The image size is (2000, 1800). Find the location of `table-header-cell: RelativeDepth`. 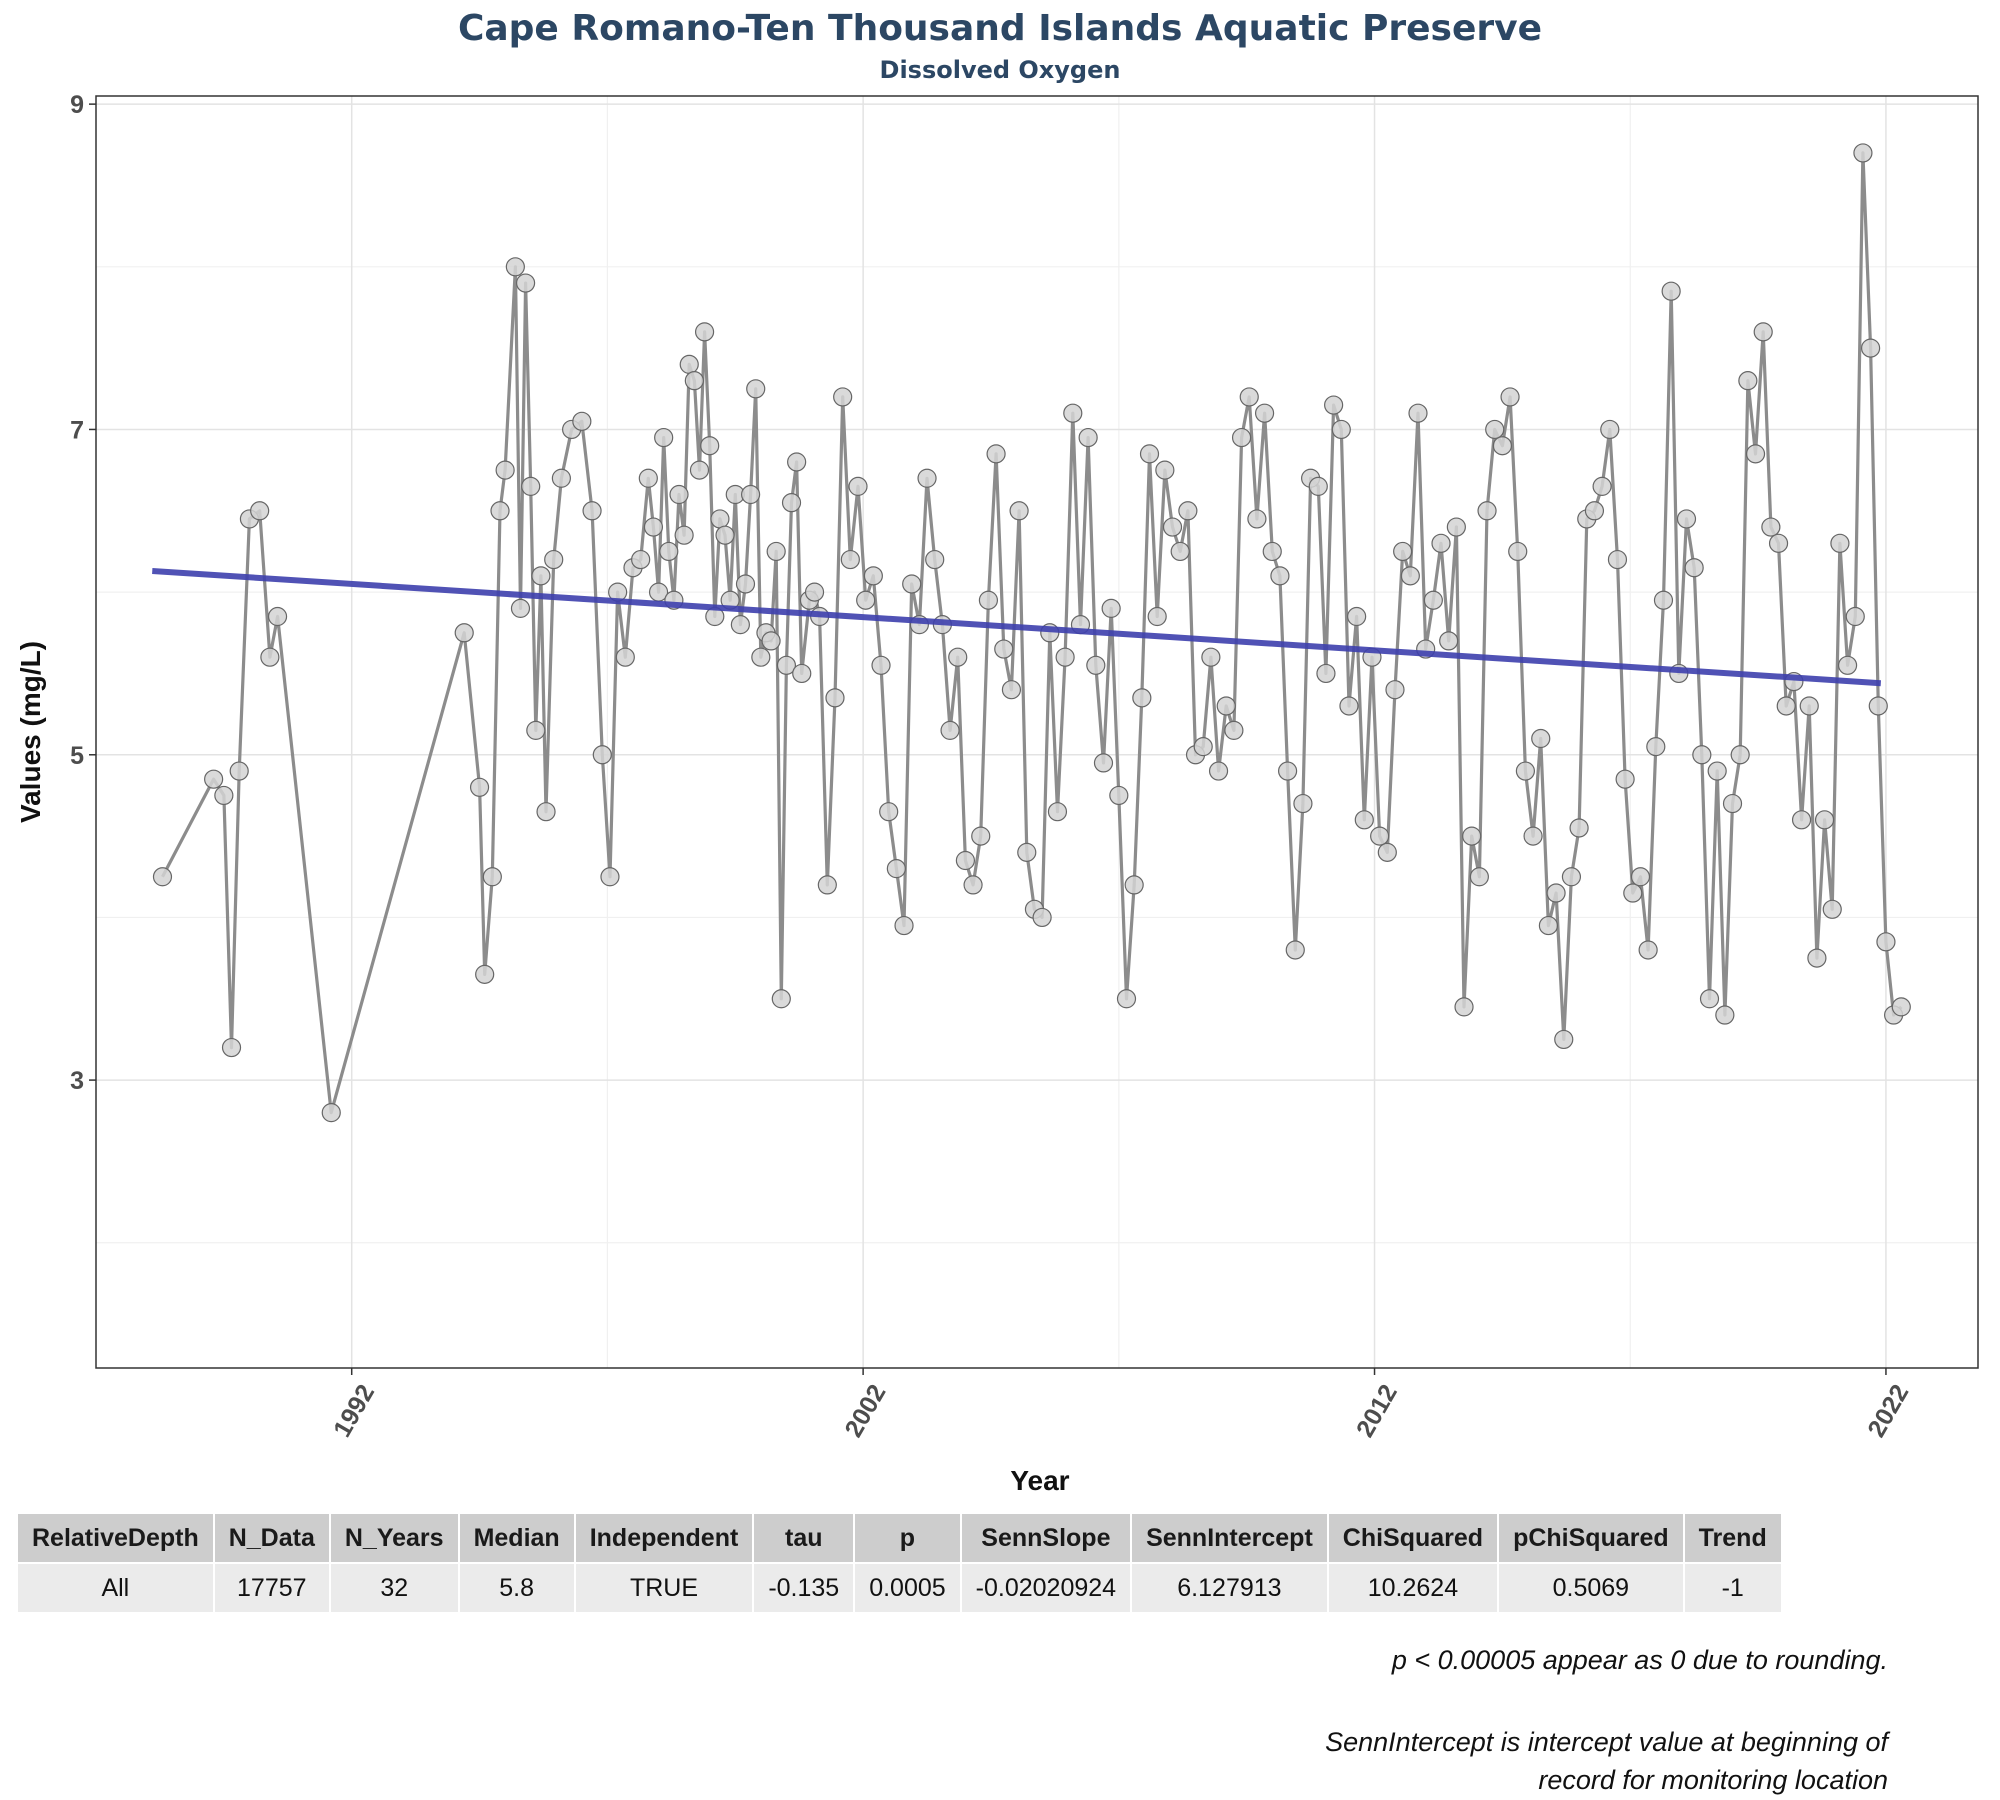

table-header-cell: RelativeDepth is located at coordinates (115, 1538).